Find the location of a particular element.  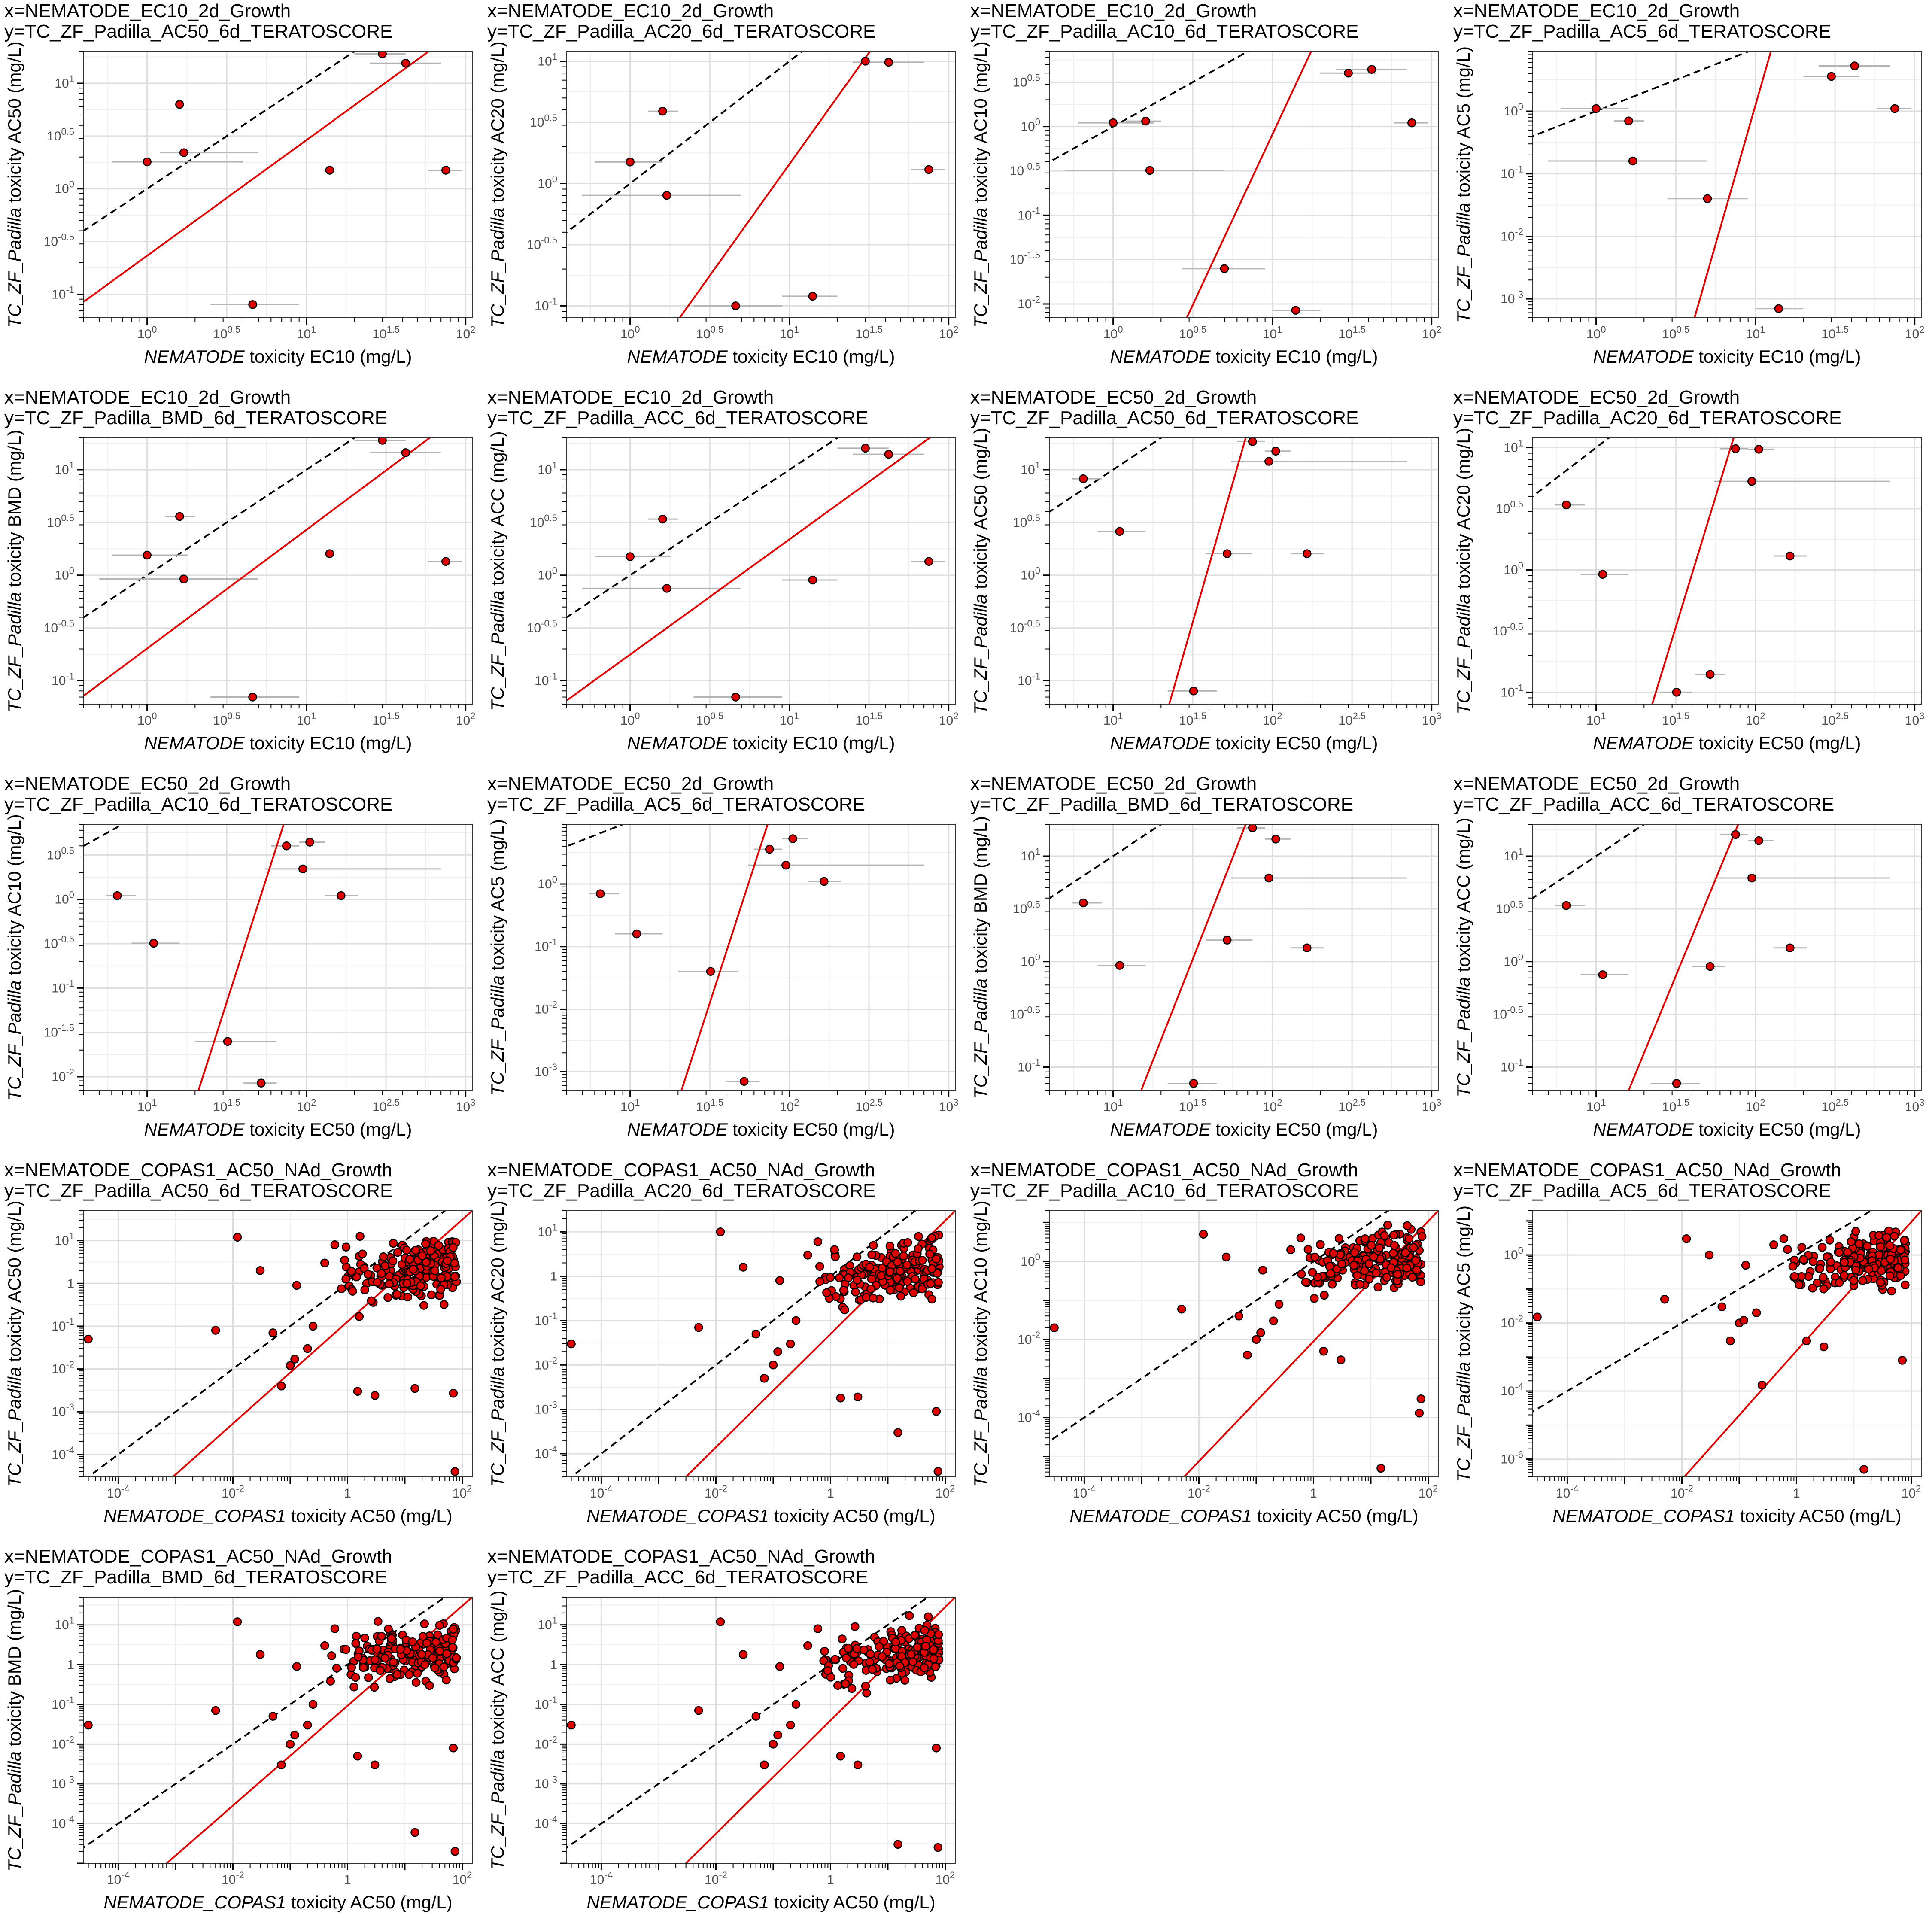

x-tick-label: 10⁰ is located at coordinates (1113, 333).